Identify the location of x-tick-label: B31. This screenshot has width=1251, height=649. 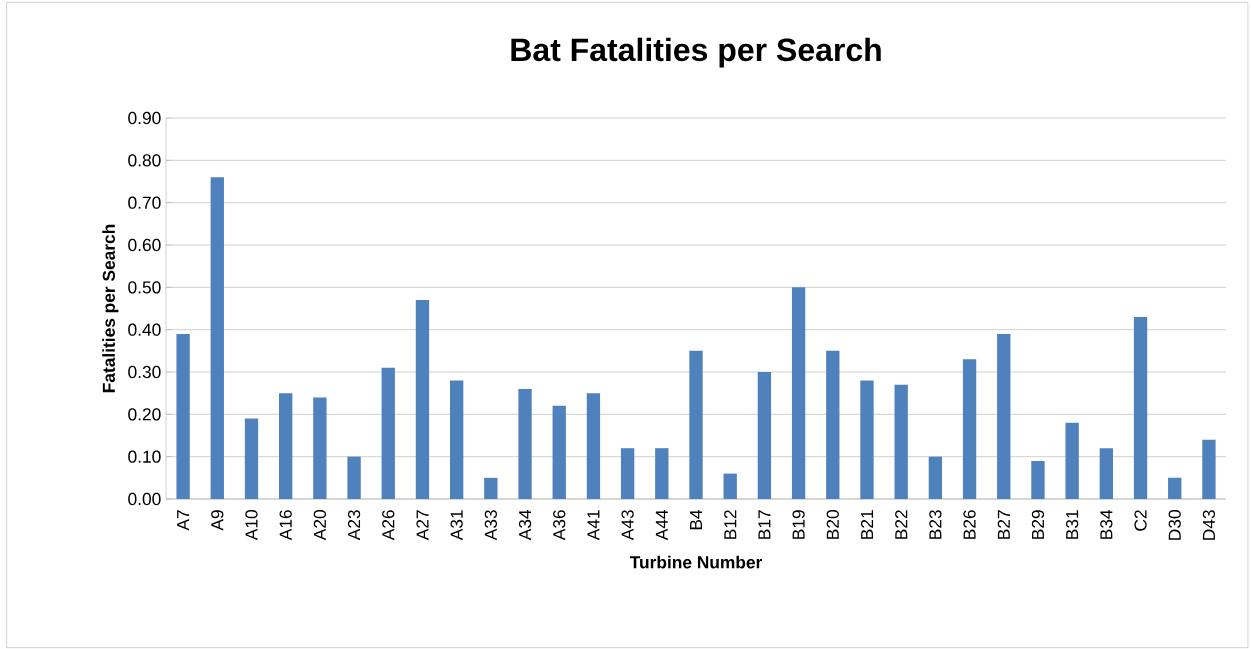
(1072, 524).